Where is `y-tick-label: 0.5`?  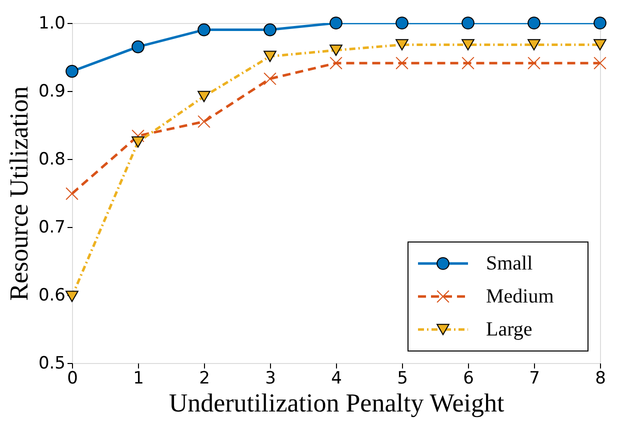 y-tick-label: 0.5 is located at coordinates (52, 364).